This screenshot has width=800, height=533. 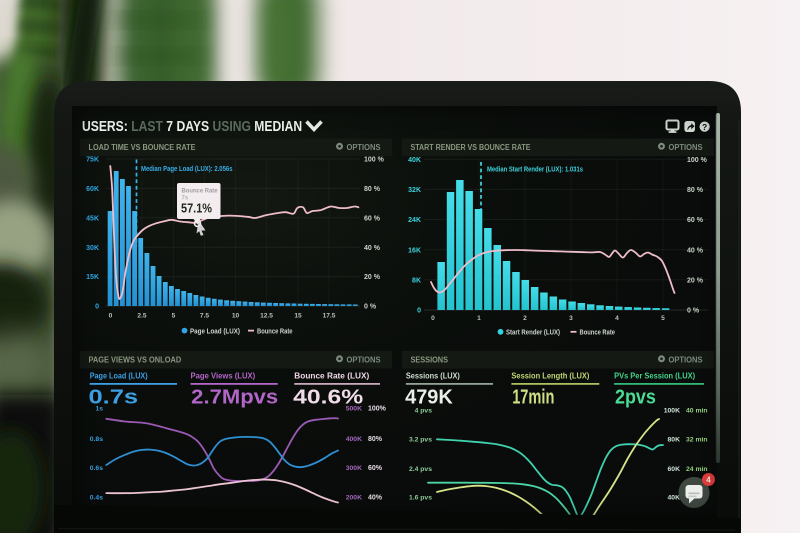 I want to click on svg-text: PAGE VIEWS VS ONLOAD, so click(x=135, y=360).